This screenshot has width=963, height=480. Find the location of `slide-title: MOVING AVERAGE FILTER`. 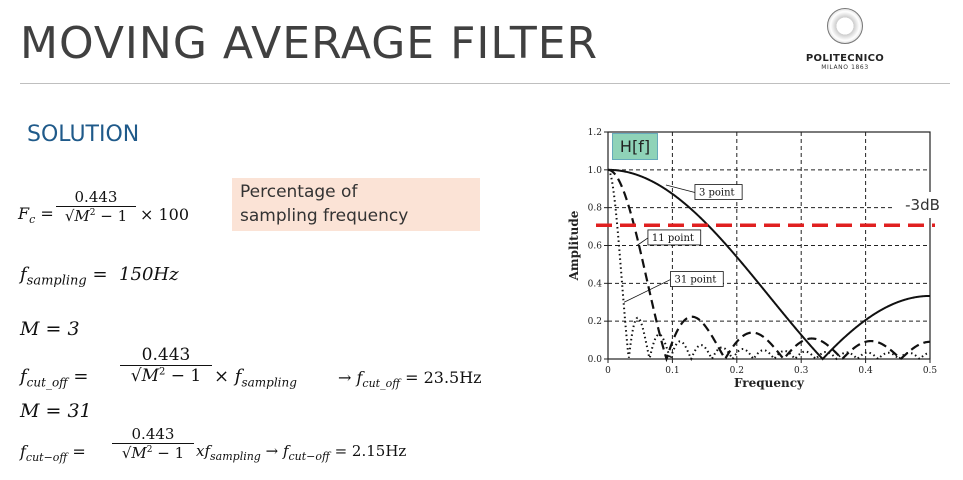

slide-title: MOVING AVERAGE FILTER is located at coordinates (309, 43).